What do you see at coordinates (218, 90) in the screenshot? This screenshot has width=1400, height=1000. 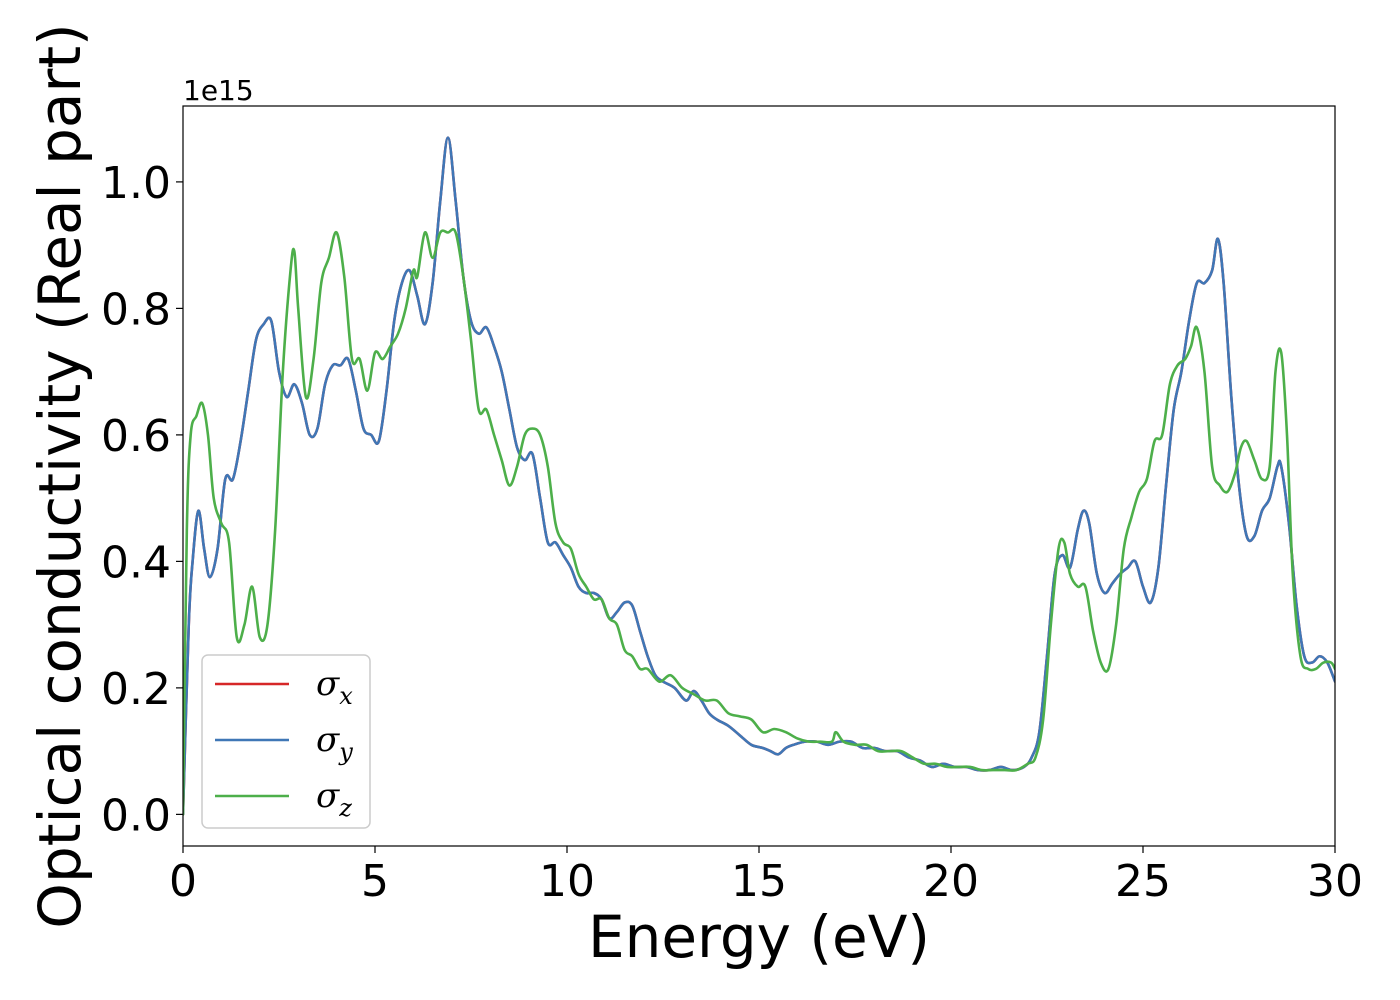 I see `y-axis-offset-label: 1e15` at bounding box center [218, 90].